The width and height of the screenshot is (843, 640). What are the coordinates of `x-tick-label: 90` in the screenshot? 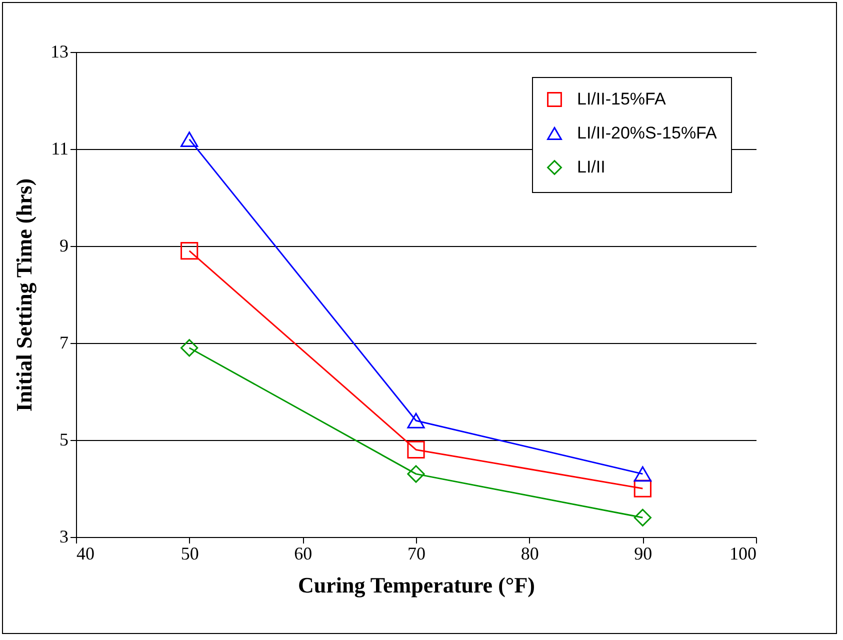 It's located at (643, 554).